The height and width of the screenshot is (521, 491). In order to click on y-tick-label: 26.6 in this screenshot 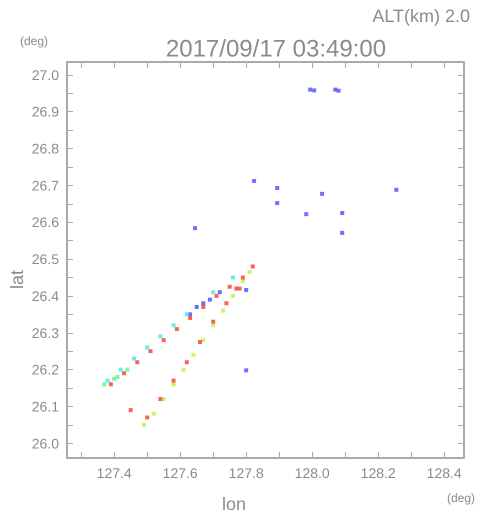, I will do `click(46, 222)`.